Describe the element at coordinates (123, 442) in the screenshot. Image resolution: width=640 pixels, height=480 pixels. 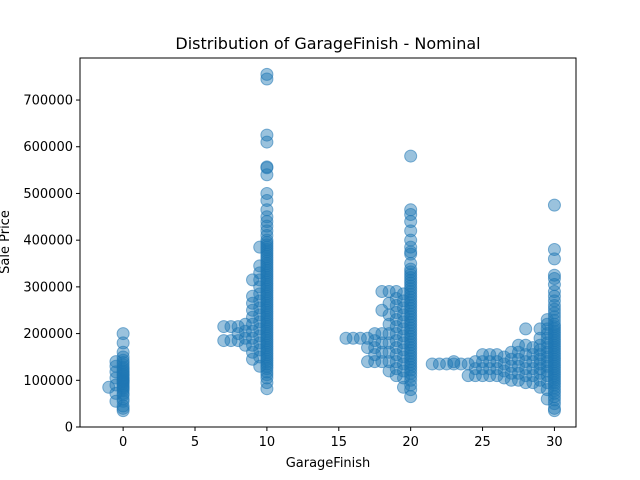
I see `x-tick-label: 0` at that location.